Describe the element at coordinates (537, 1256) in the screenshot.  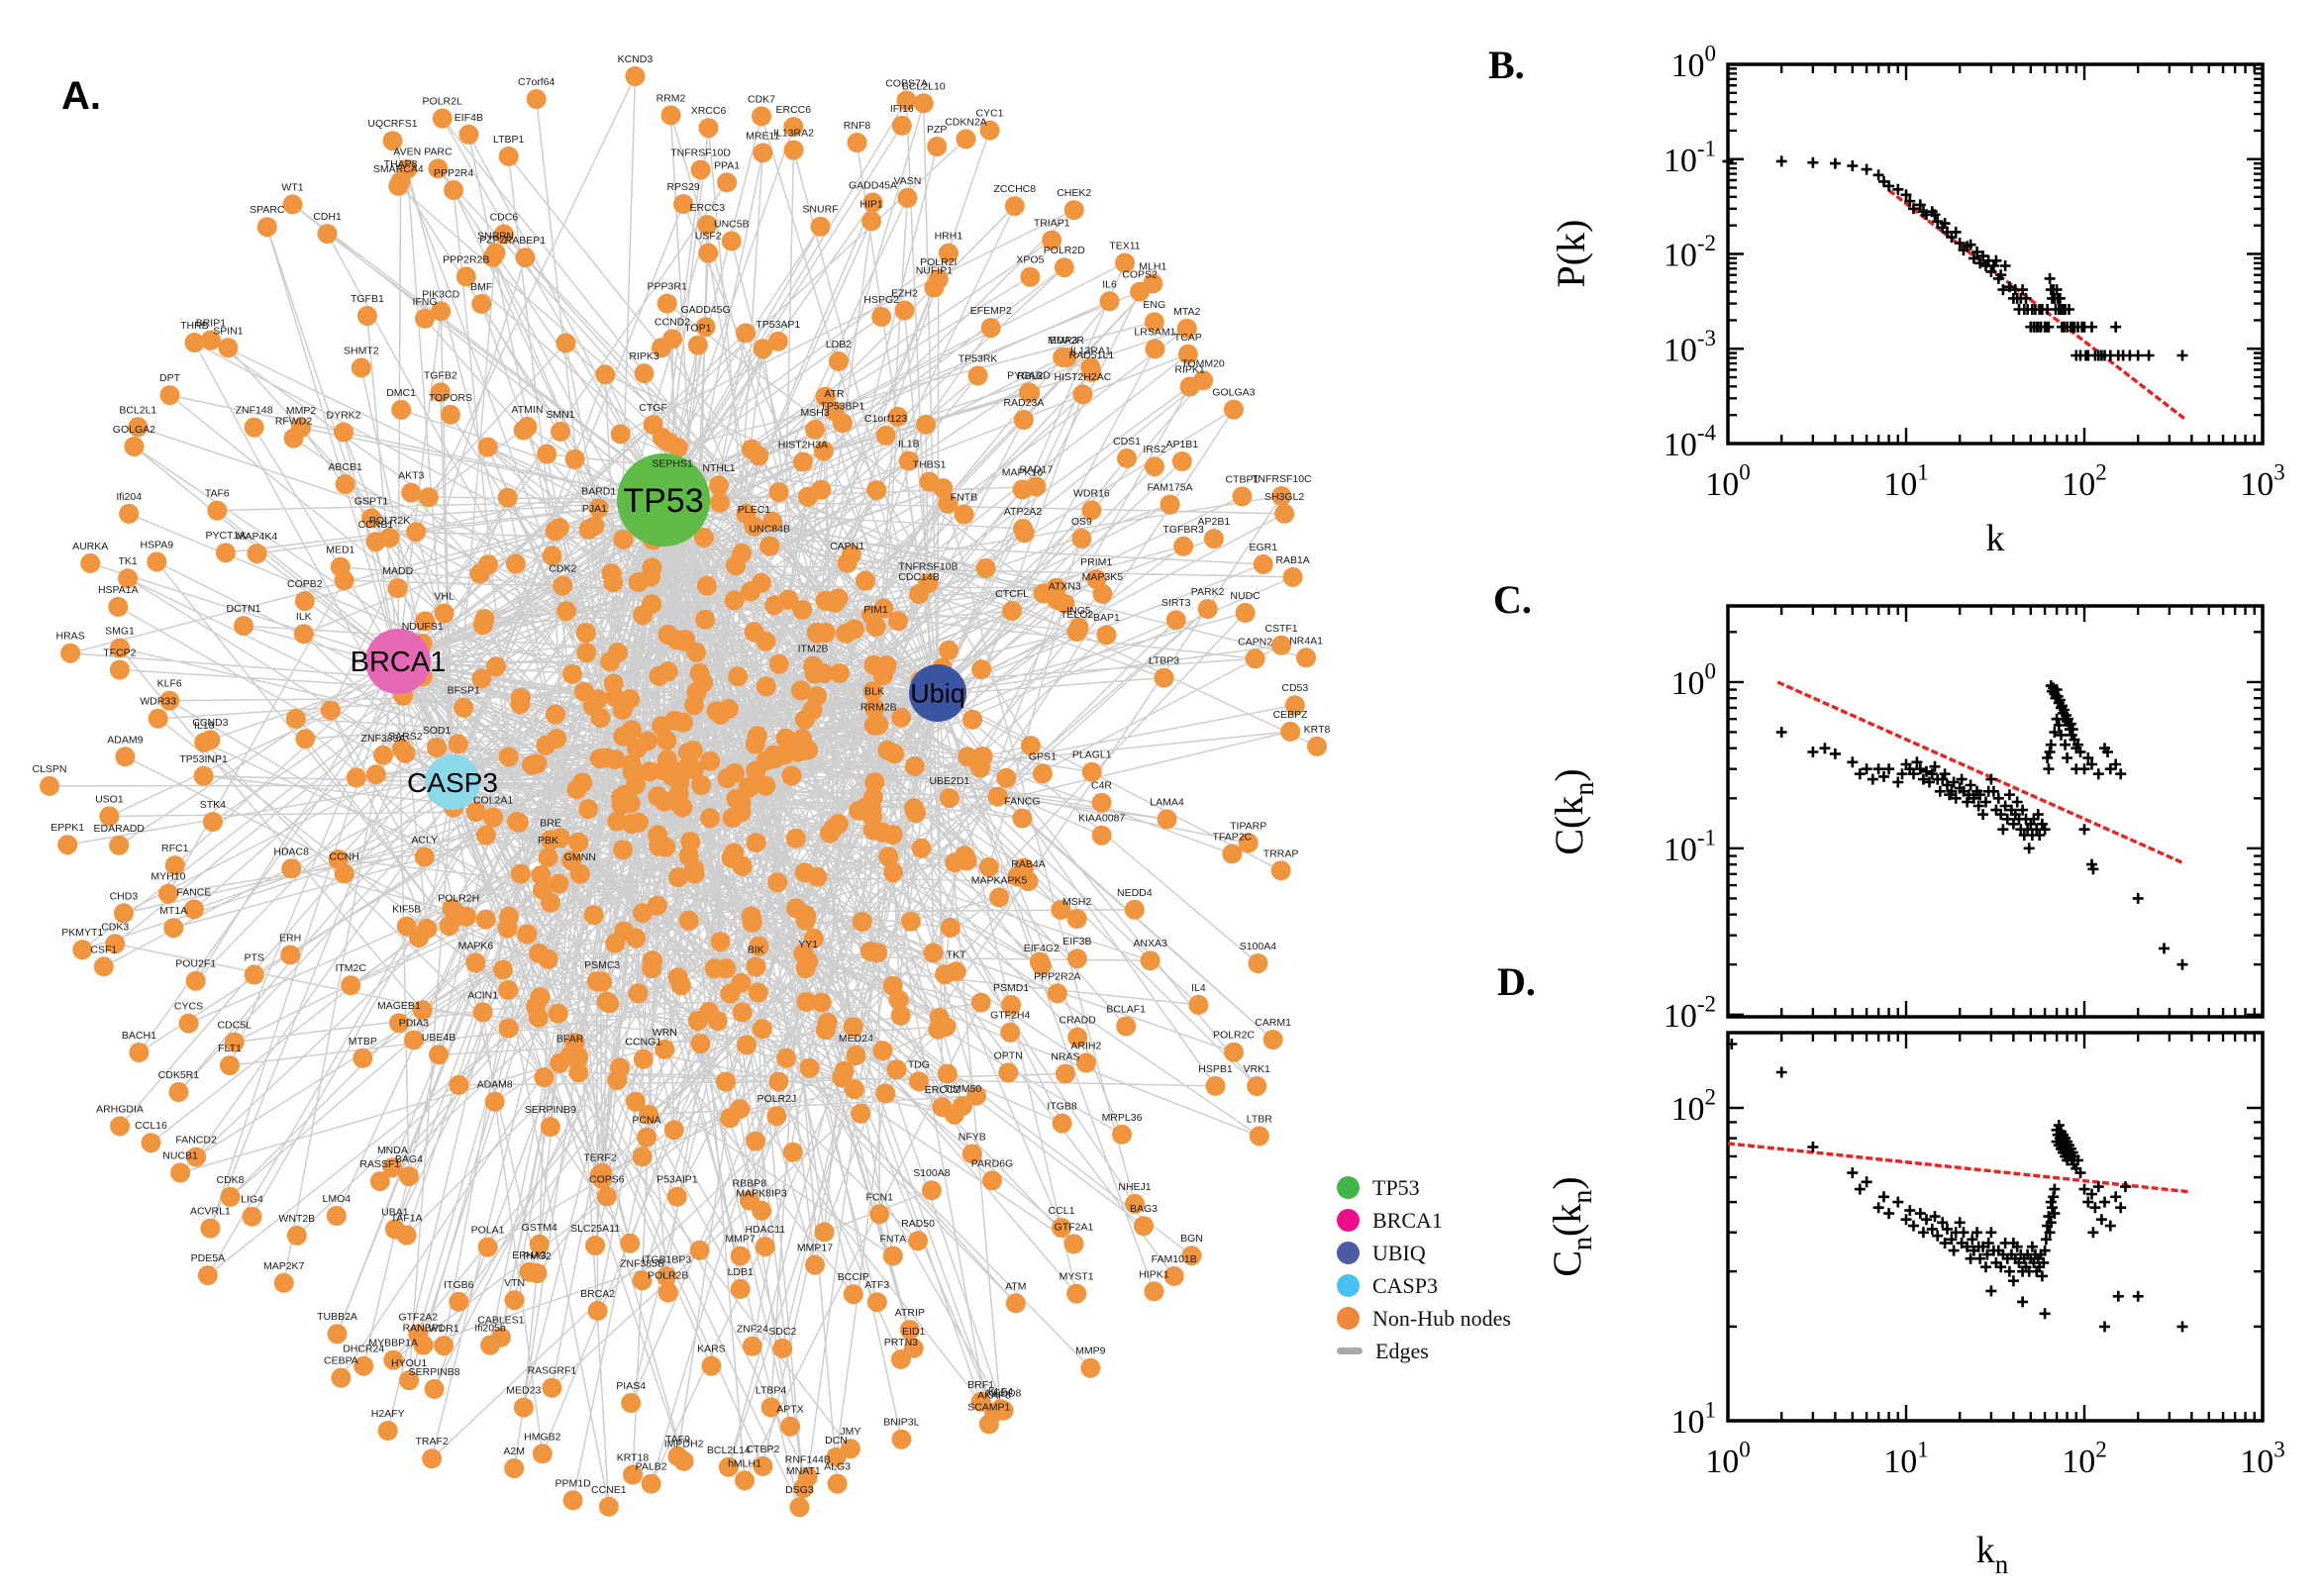
I see `gene-label: PMS2` at that location.